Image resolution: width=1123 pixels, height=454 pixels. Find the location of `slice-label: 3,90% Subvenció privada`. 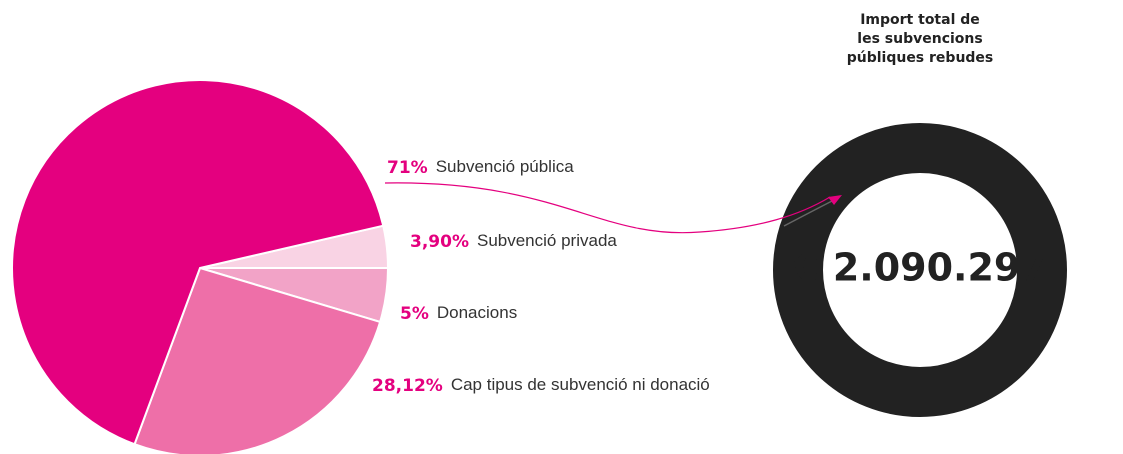

slice-label: 3,90% Subvenció privada is located at coordinates (513, 241).